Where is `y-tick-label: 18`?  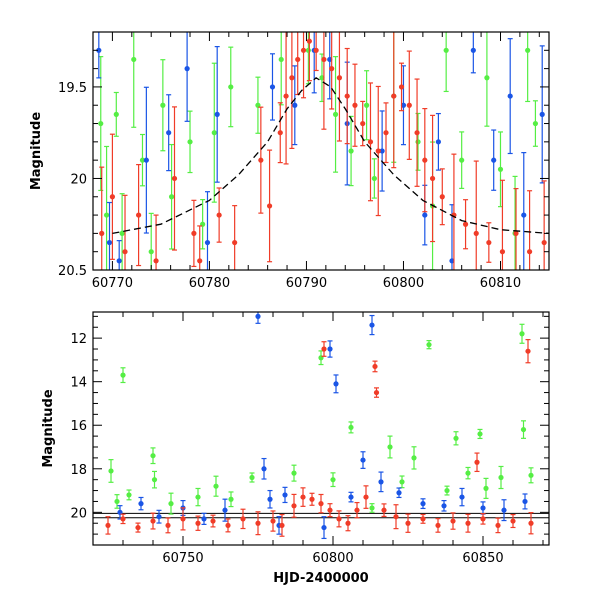 y-tick-label: 18 is located at coordinates (78, 470).